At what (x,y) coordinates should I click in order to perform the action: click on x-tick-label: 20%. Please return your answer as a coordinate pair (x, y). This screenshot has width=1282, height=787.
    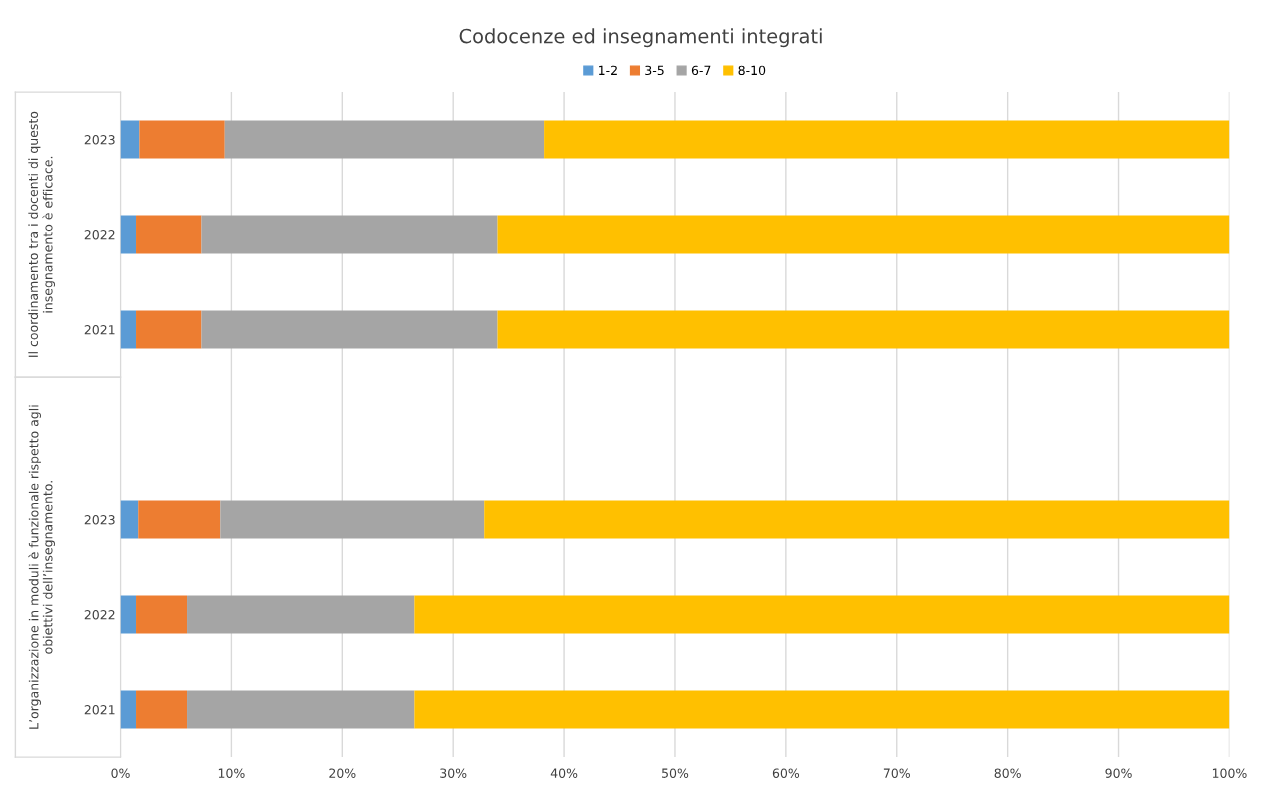
    Looking at the image, I should click on (342, 773).